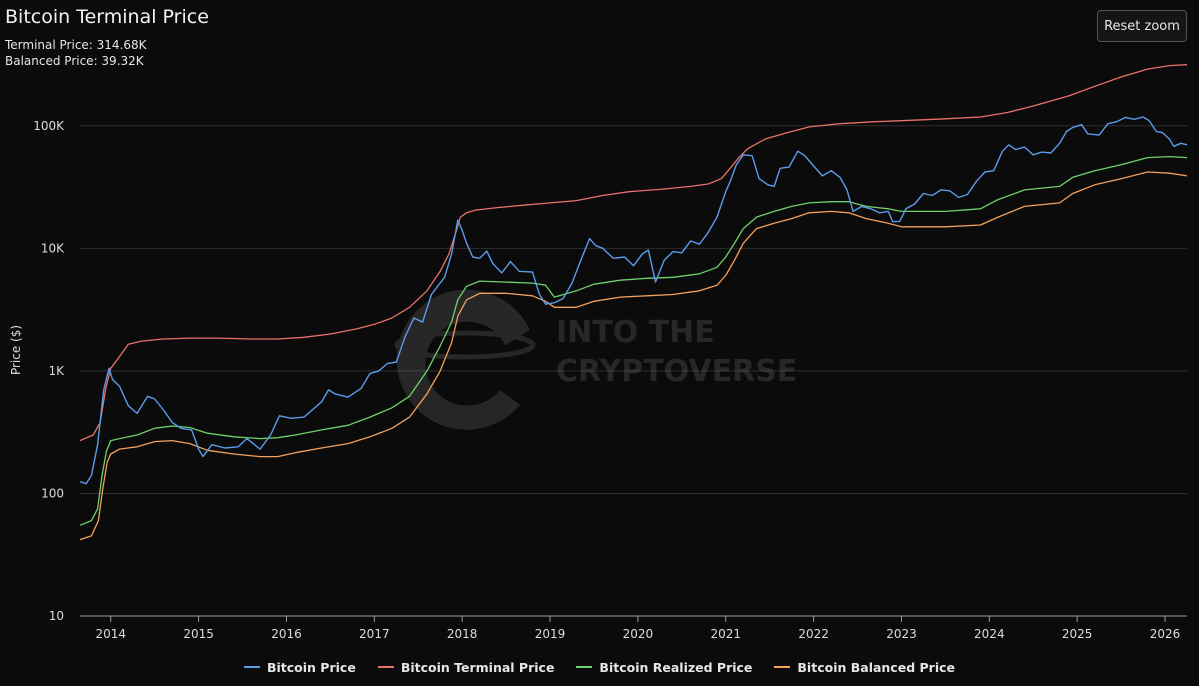 The image size is (1199, 686). What do you see at coordinates (901, 634) in the screenshot?
I see `x-tick-label: 2023` at bounding box center [901, 634].